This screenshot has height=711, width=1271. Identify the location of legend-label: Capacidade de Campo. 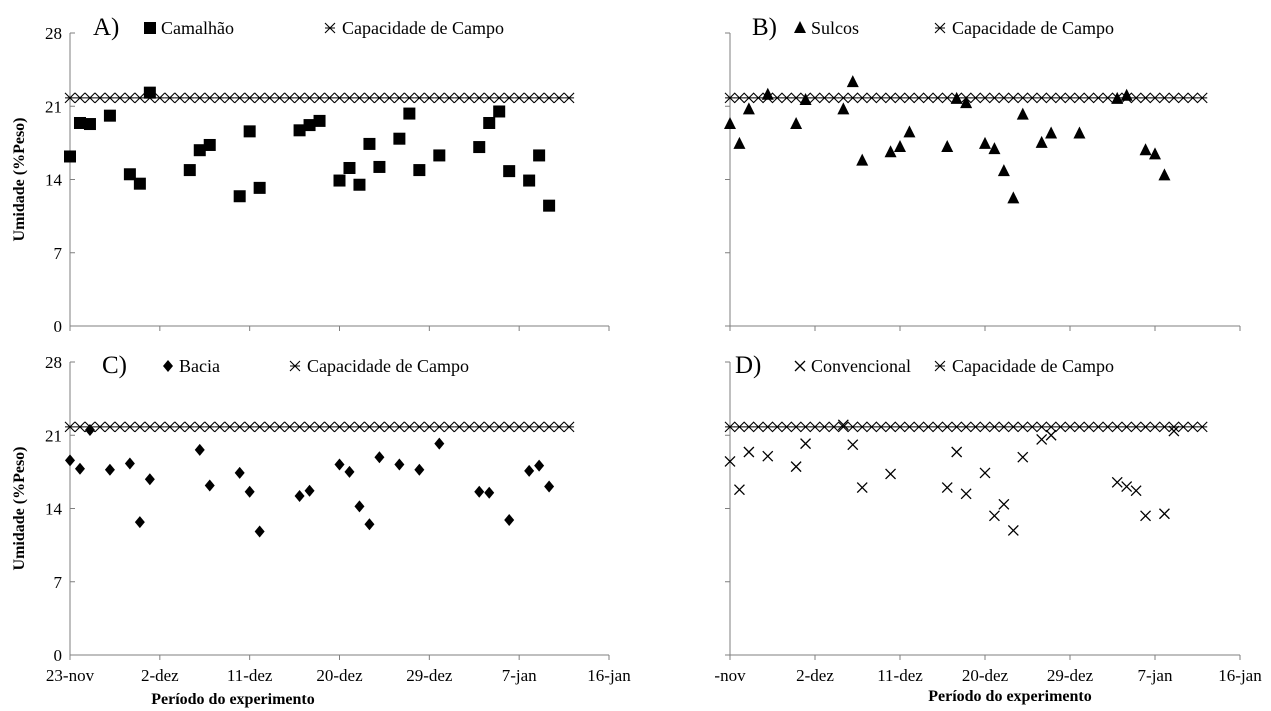
(388, 366).